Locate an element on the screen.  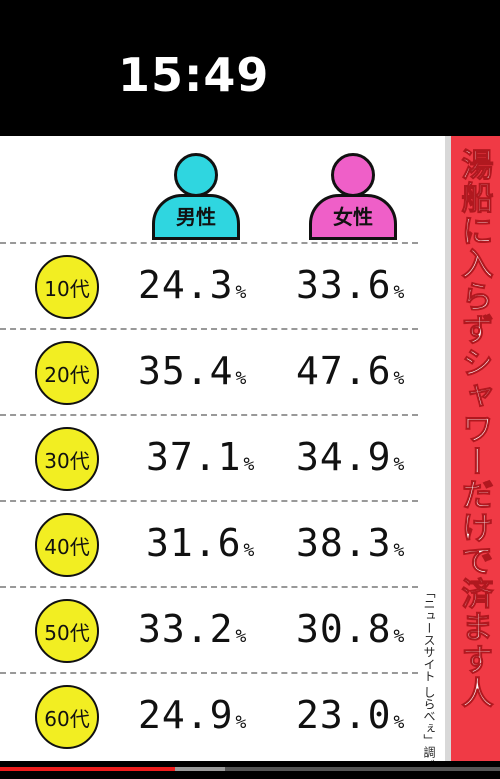
male-value: 24.3% is located at coordinates (193, 285).